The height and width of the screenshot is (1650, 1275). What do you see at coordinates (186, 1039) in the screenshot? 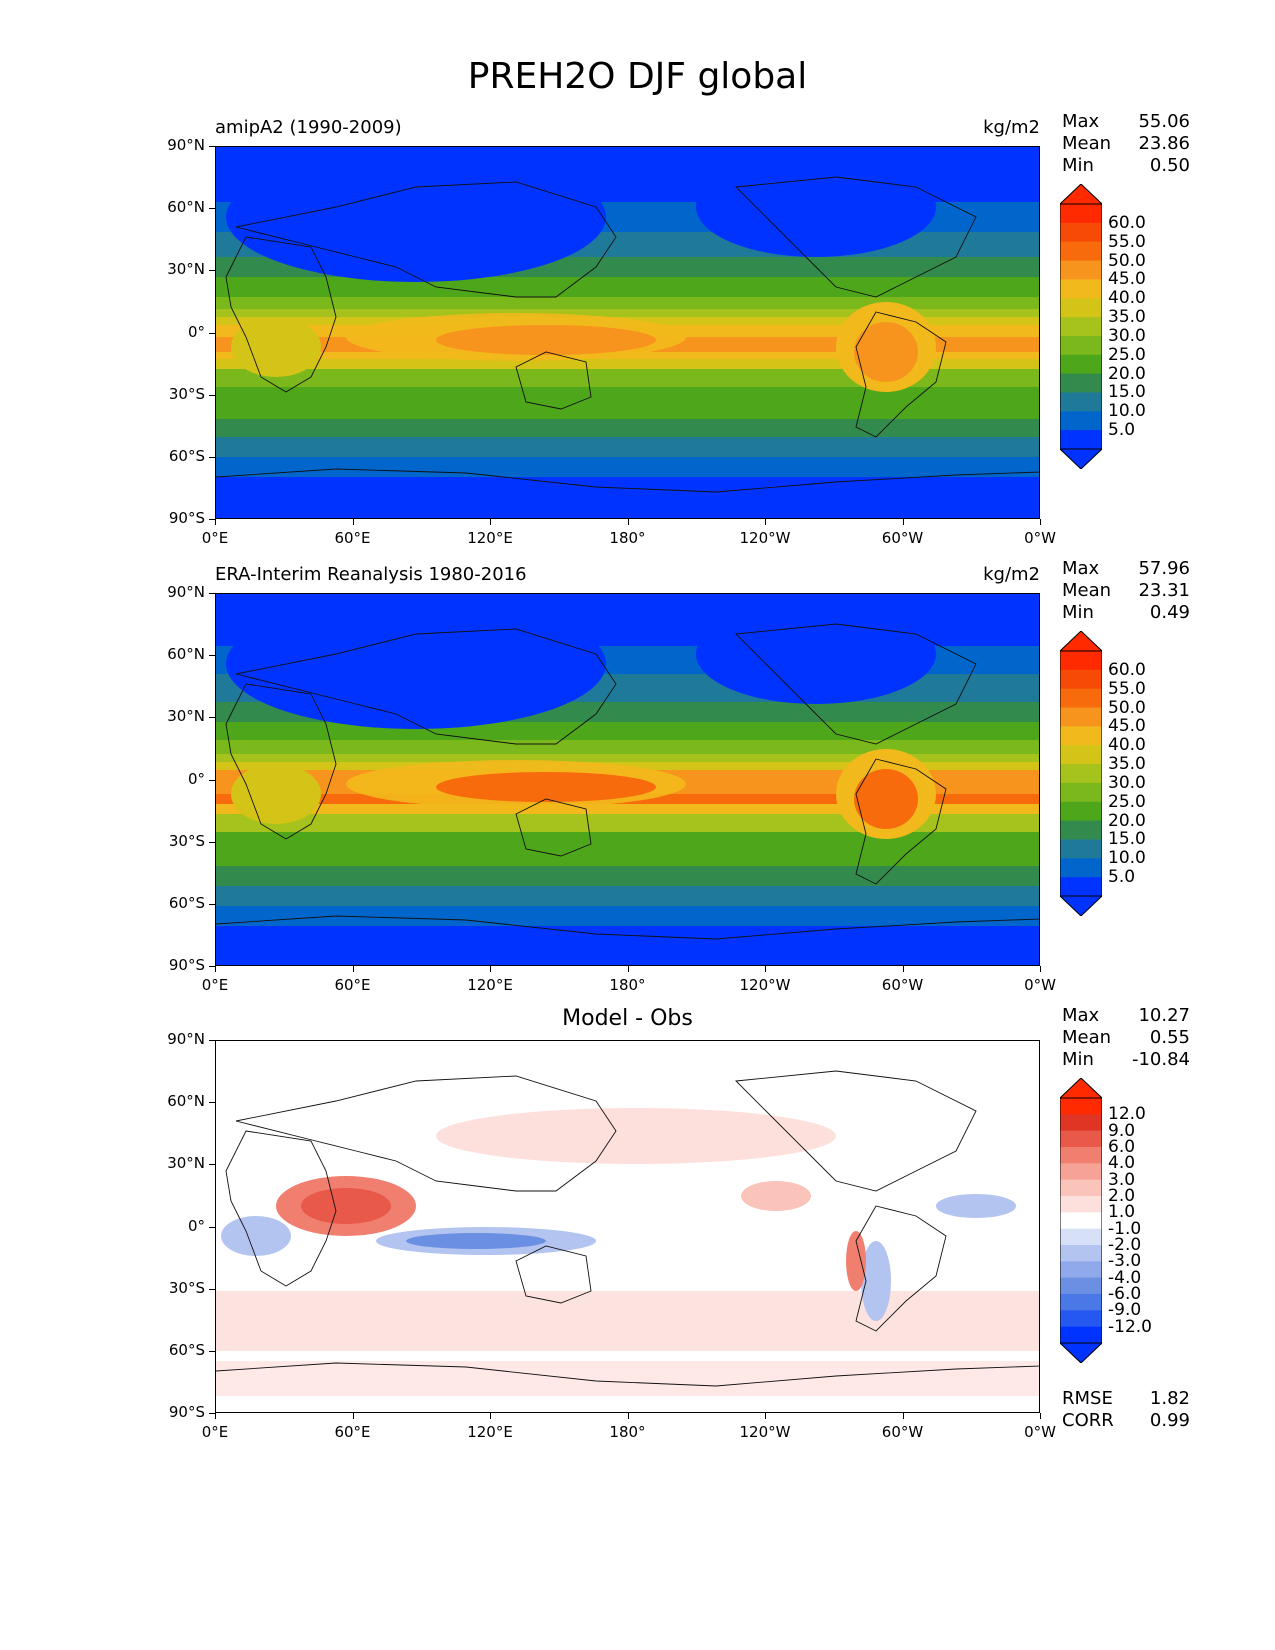
I see `lat-tick-label: 90°N` at bounding box center [186, 1039].